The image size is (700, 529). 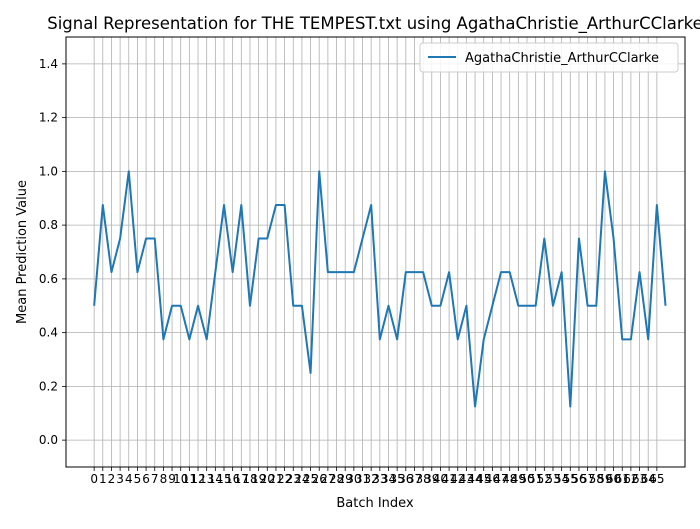 I want to click on x-tick-label: 22, so click(x=284, y=479).